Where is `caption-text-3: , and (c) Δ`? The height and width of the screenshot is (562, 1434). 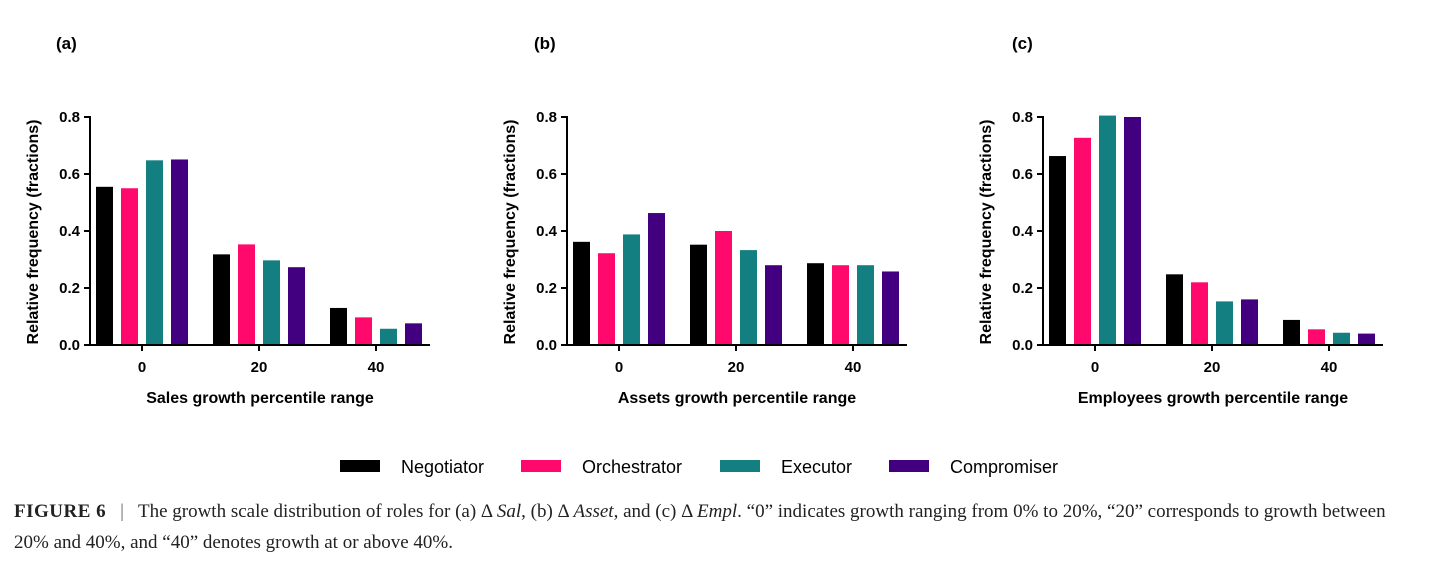 caption-text-3: , and (c) Δ is located at coordinates (655, 511).